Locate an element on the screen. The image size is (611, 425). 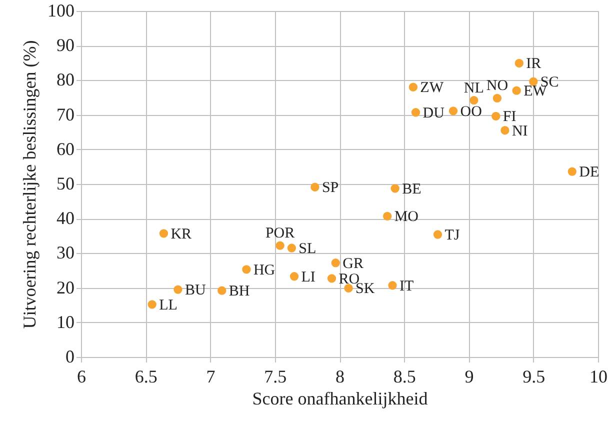
annotation: OO is located at coordinates (471, 112).